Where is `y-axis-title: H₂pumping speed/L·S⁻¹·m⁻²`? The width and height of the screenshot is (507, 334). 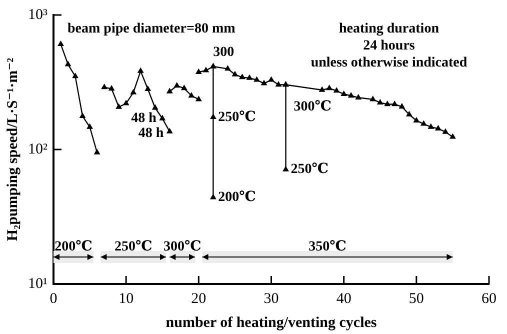 y-axis-title: H₂pumping speed/L·S⁻¹·m⁻² is located at coordinates (12, 149).